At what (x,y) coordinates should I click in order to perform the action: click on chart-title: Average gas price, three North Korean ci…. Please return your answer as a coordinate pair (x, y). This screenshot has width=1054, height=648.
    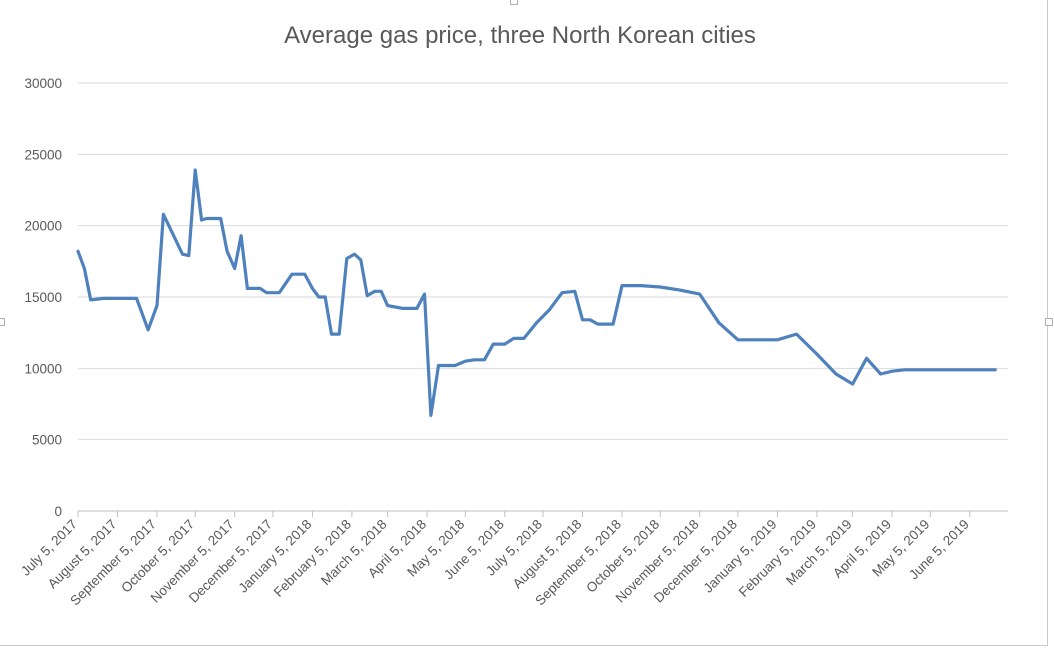
    Looking at the image, I should click on (520, 35).